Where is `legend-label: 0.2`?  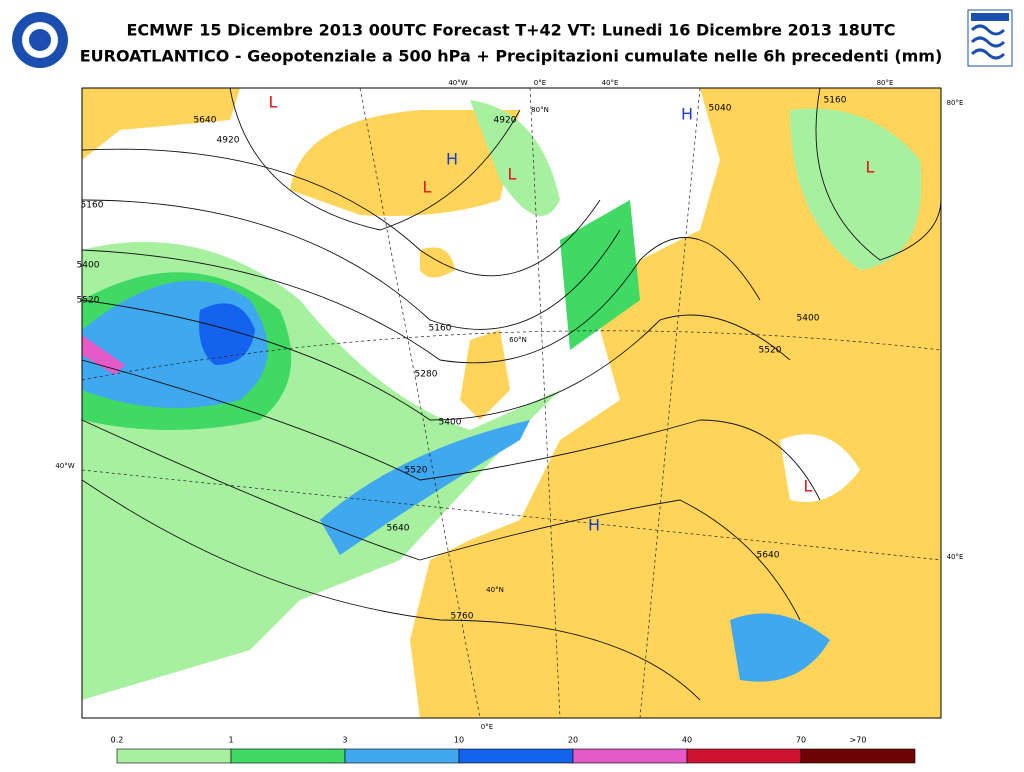
legend-label: 0.2 is located at coordinates (117, 740).